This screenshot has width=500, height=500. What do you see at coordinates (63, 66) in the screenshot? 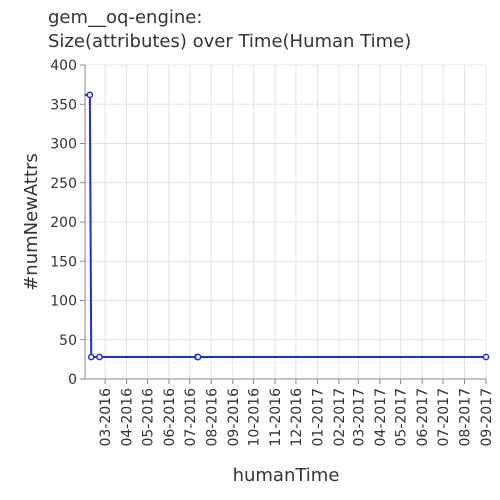
I see `y-tick-label: 400` at bounding box center [63, 66].